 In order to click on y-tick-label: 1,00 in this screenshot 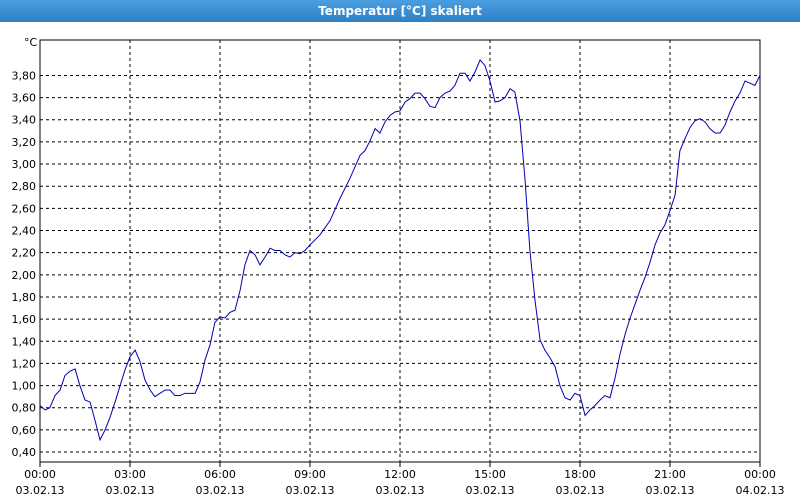, I will do `click(24, 386)`.